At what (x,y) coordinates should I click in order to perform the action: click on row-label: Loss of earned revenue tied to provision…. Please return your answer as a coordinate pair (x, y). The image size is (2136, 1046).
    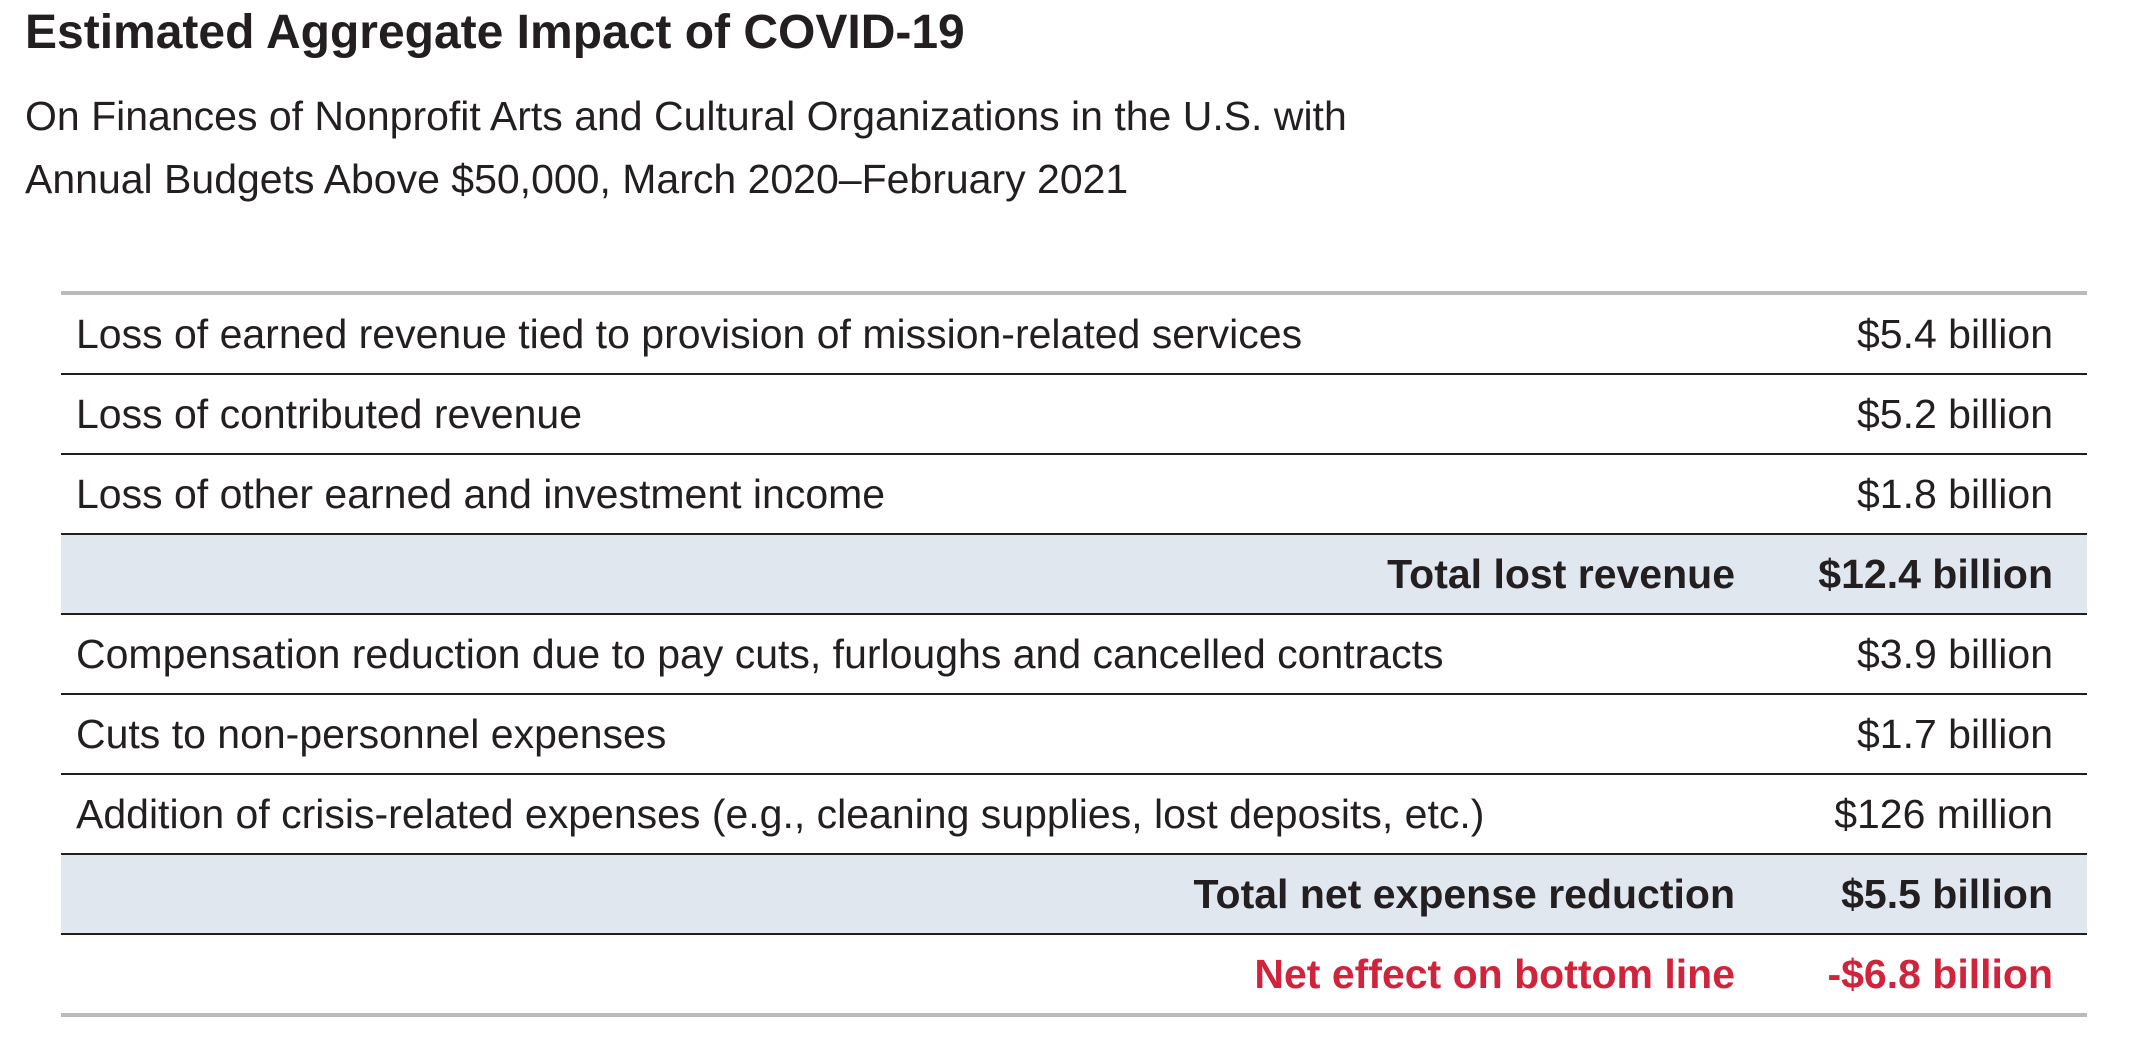
    Looking at the image, I should click on (689, 334).